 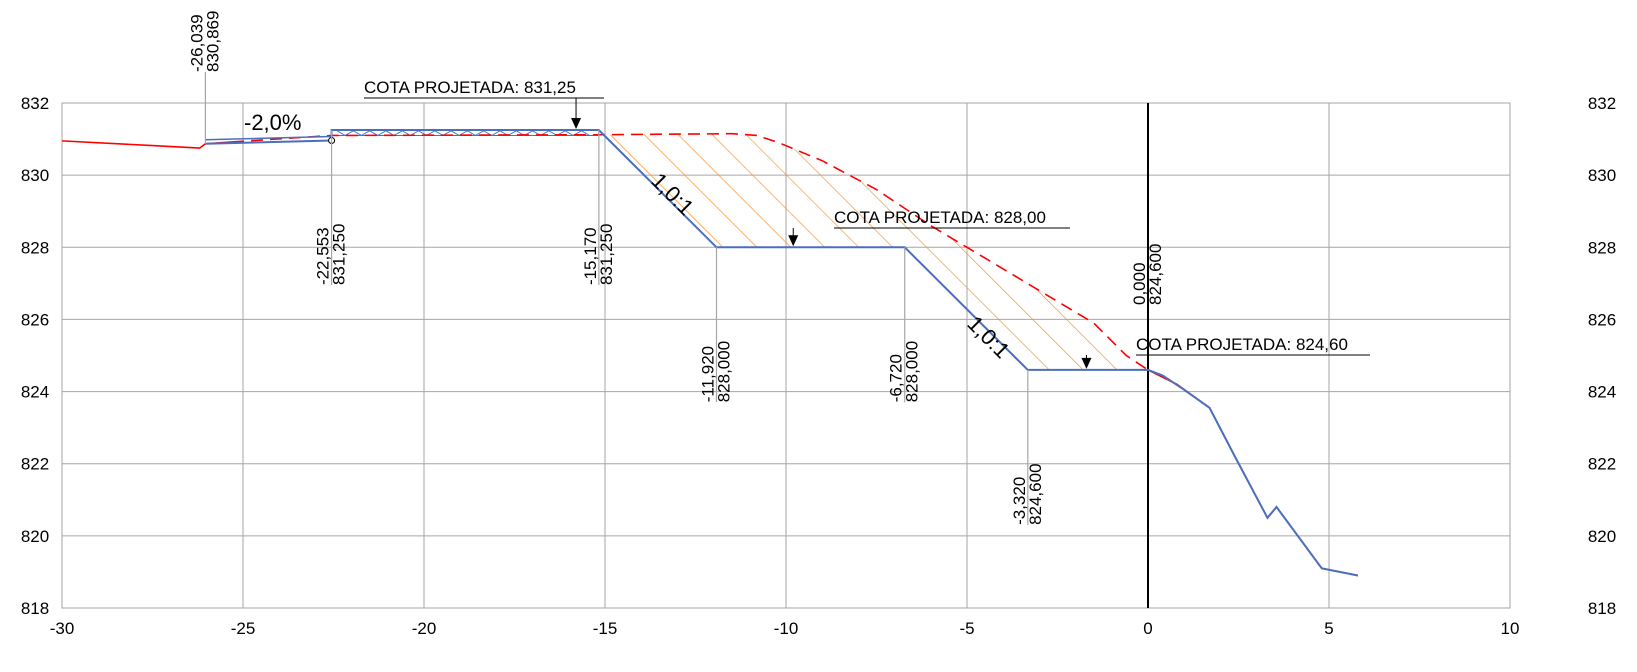 What do you see at coordinates (62, 628) in the screenshot?
I see `x-tick-label: -30` at bounding box center [62, 628].